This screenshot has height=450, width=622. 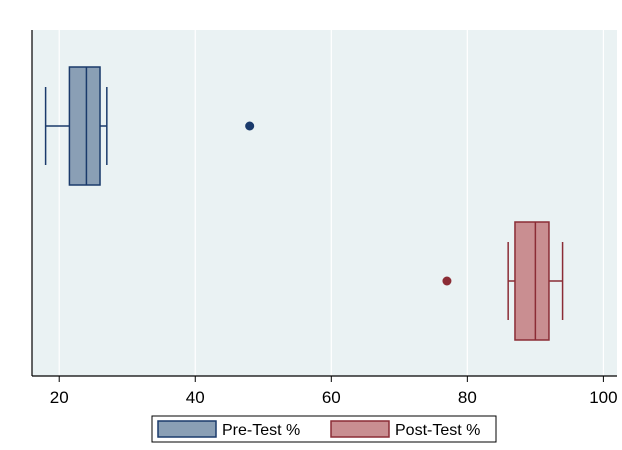 I want to click on x-tick-label: 40, so click(x=195, y=397).